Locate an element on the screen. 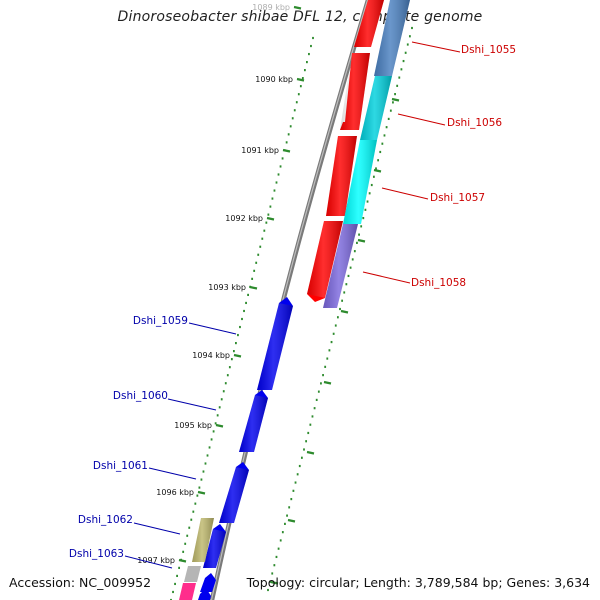 The width and height of the screenshot is (600, 600). gene-label-right: Dshi_1057 is located at coordinates (457, 198).